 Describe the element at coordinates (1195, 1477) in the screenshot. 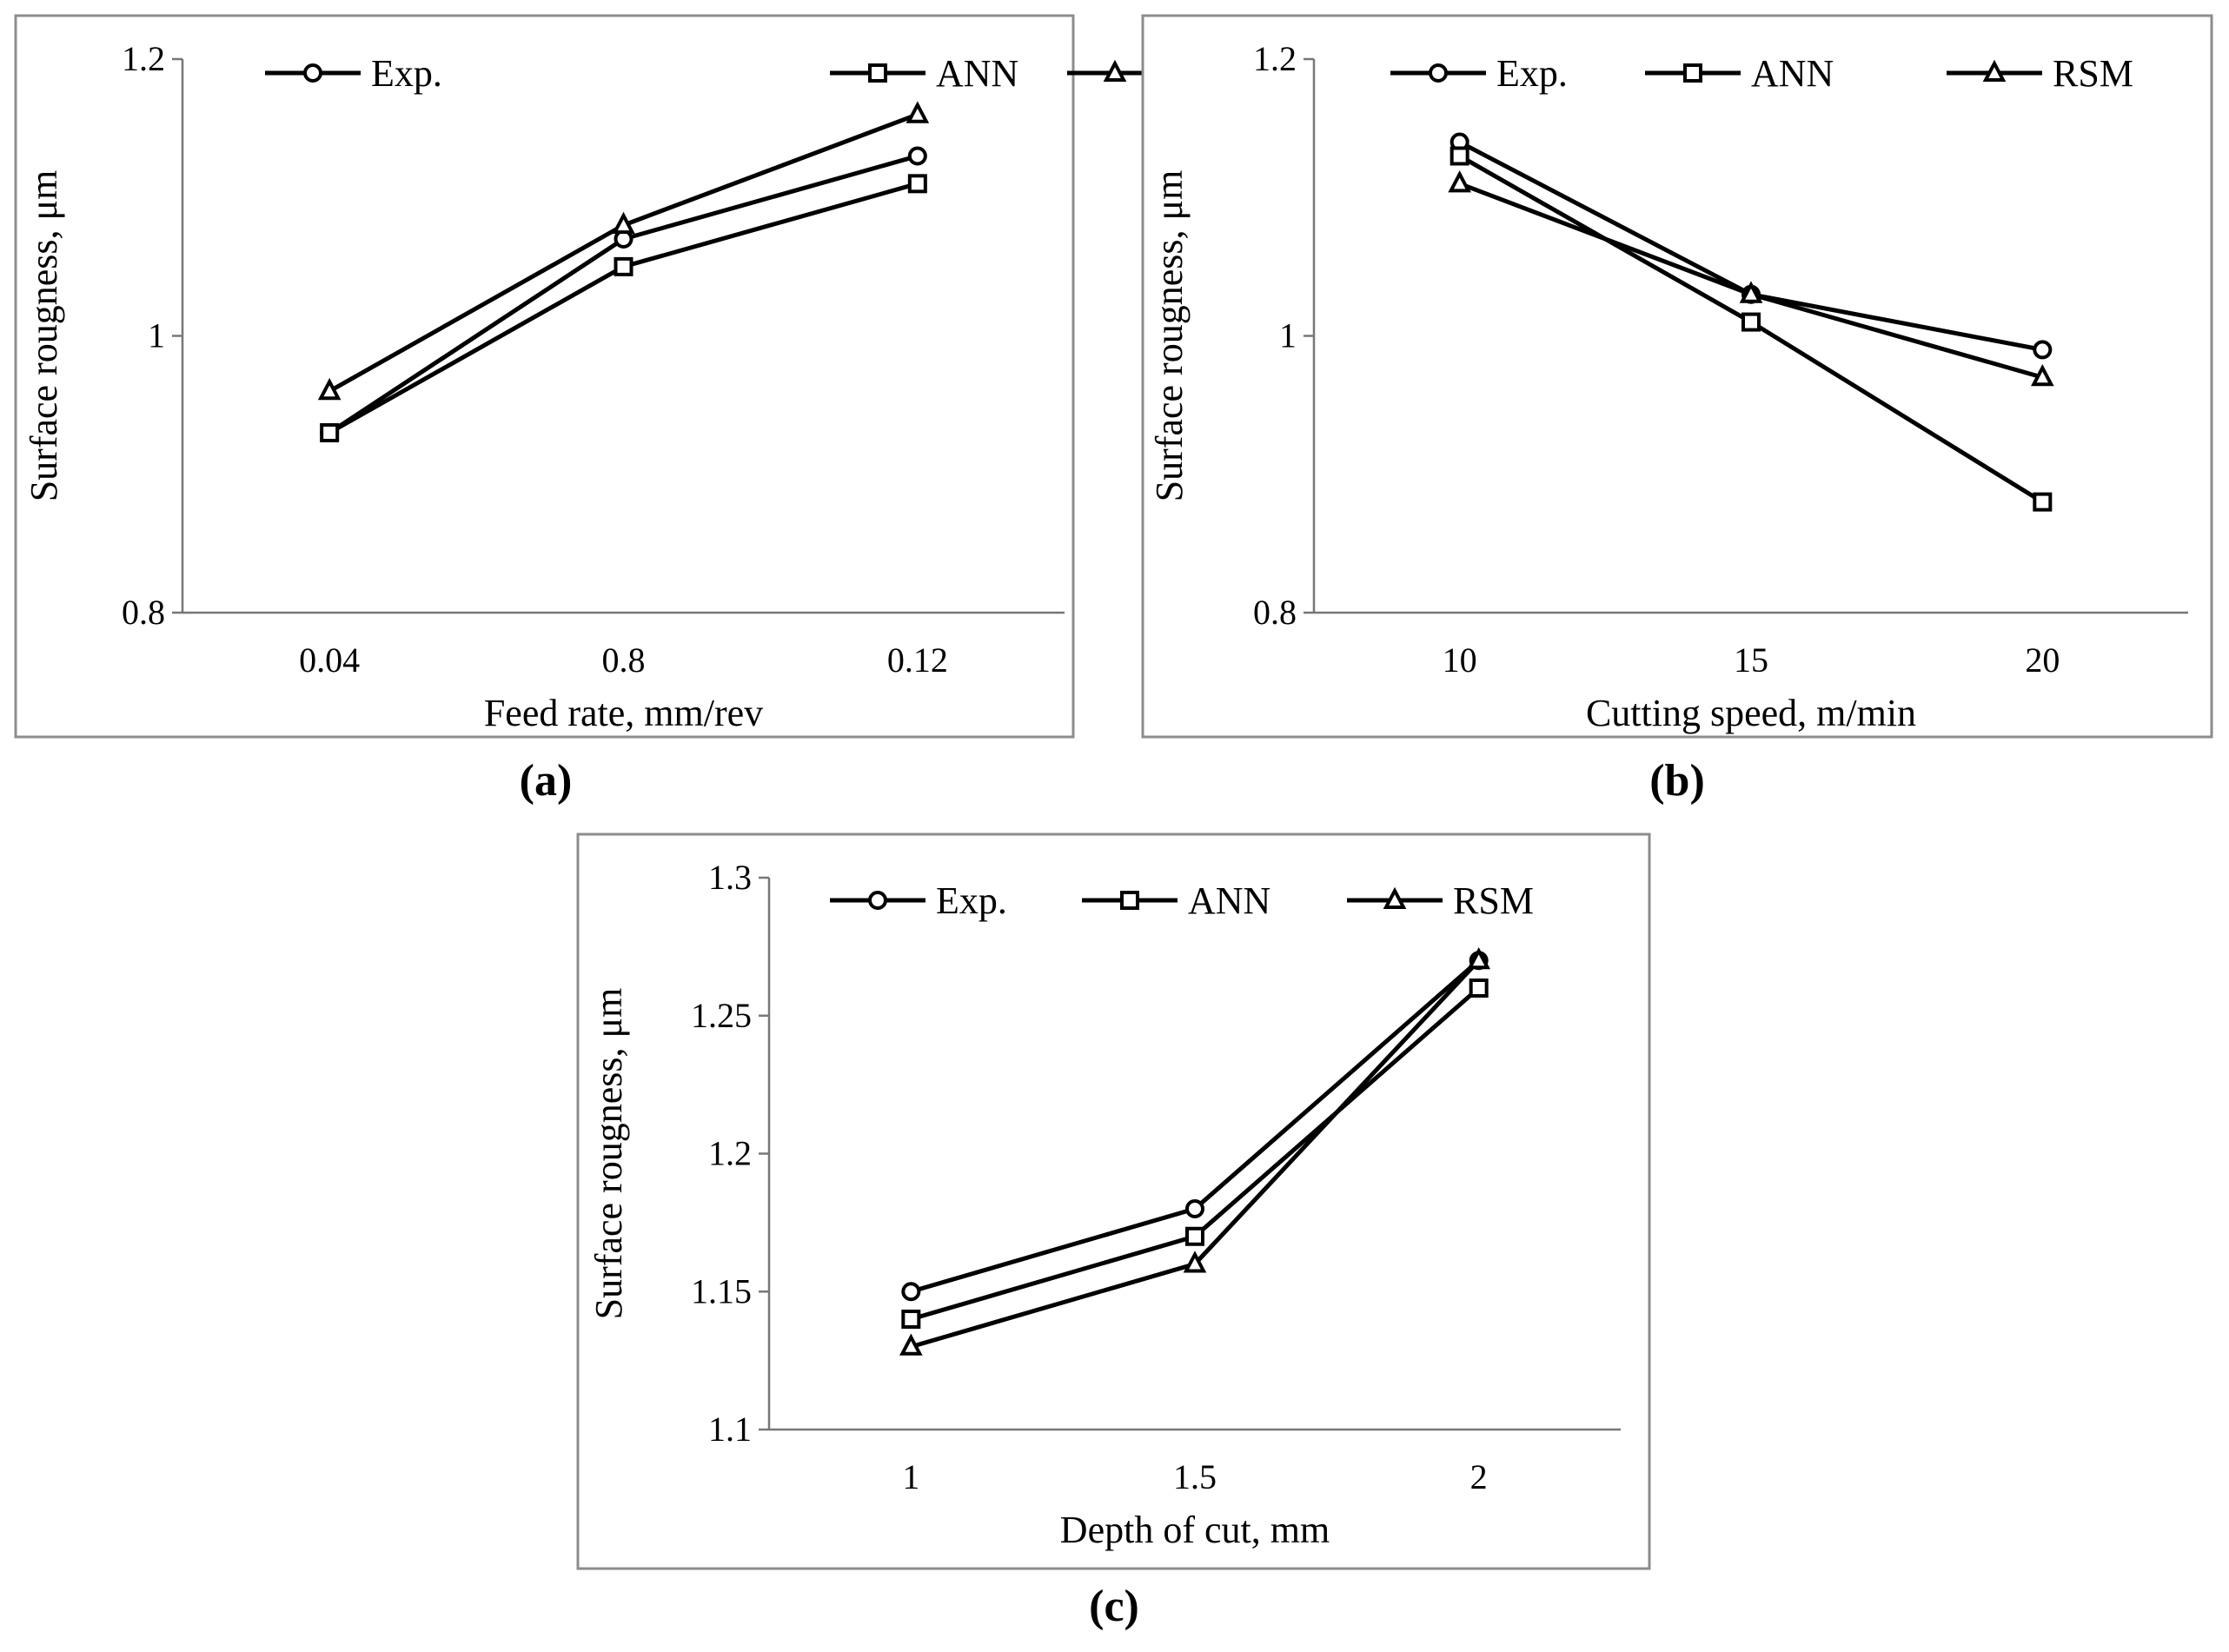

I see `x-tick-label: 1.5` at that location.